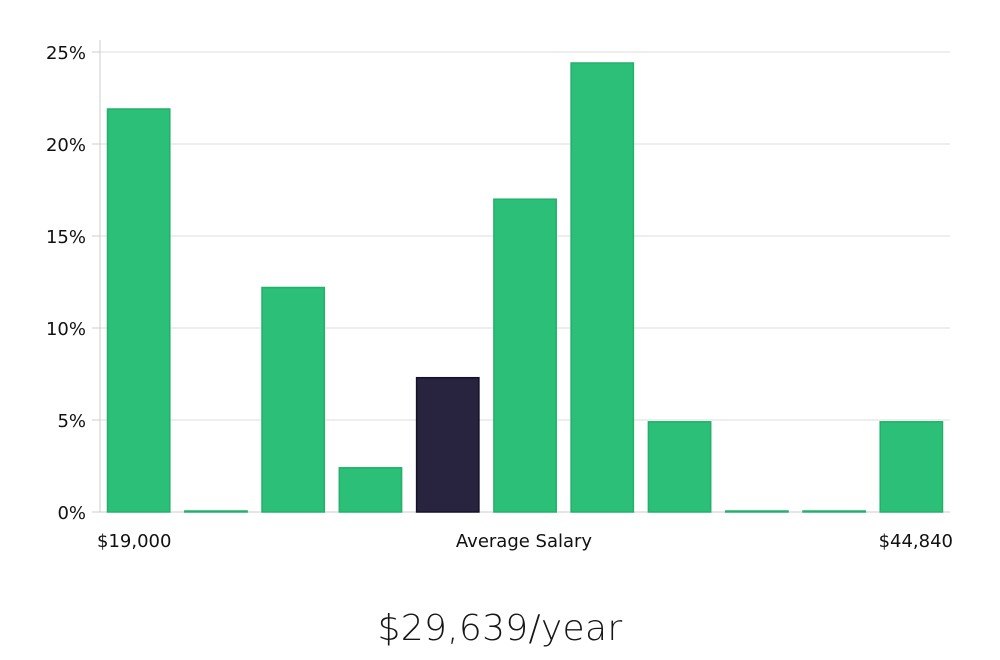 The height and width of the screenshot is (660, 1000). Describe the element at coordinates (447, 444) in the screenshot. I see `bar-average-salary` at that location.